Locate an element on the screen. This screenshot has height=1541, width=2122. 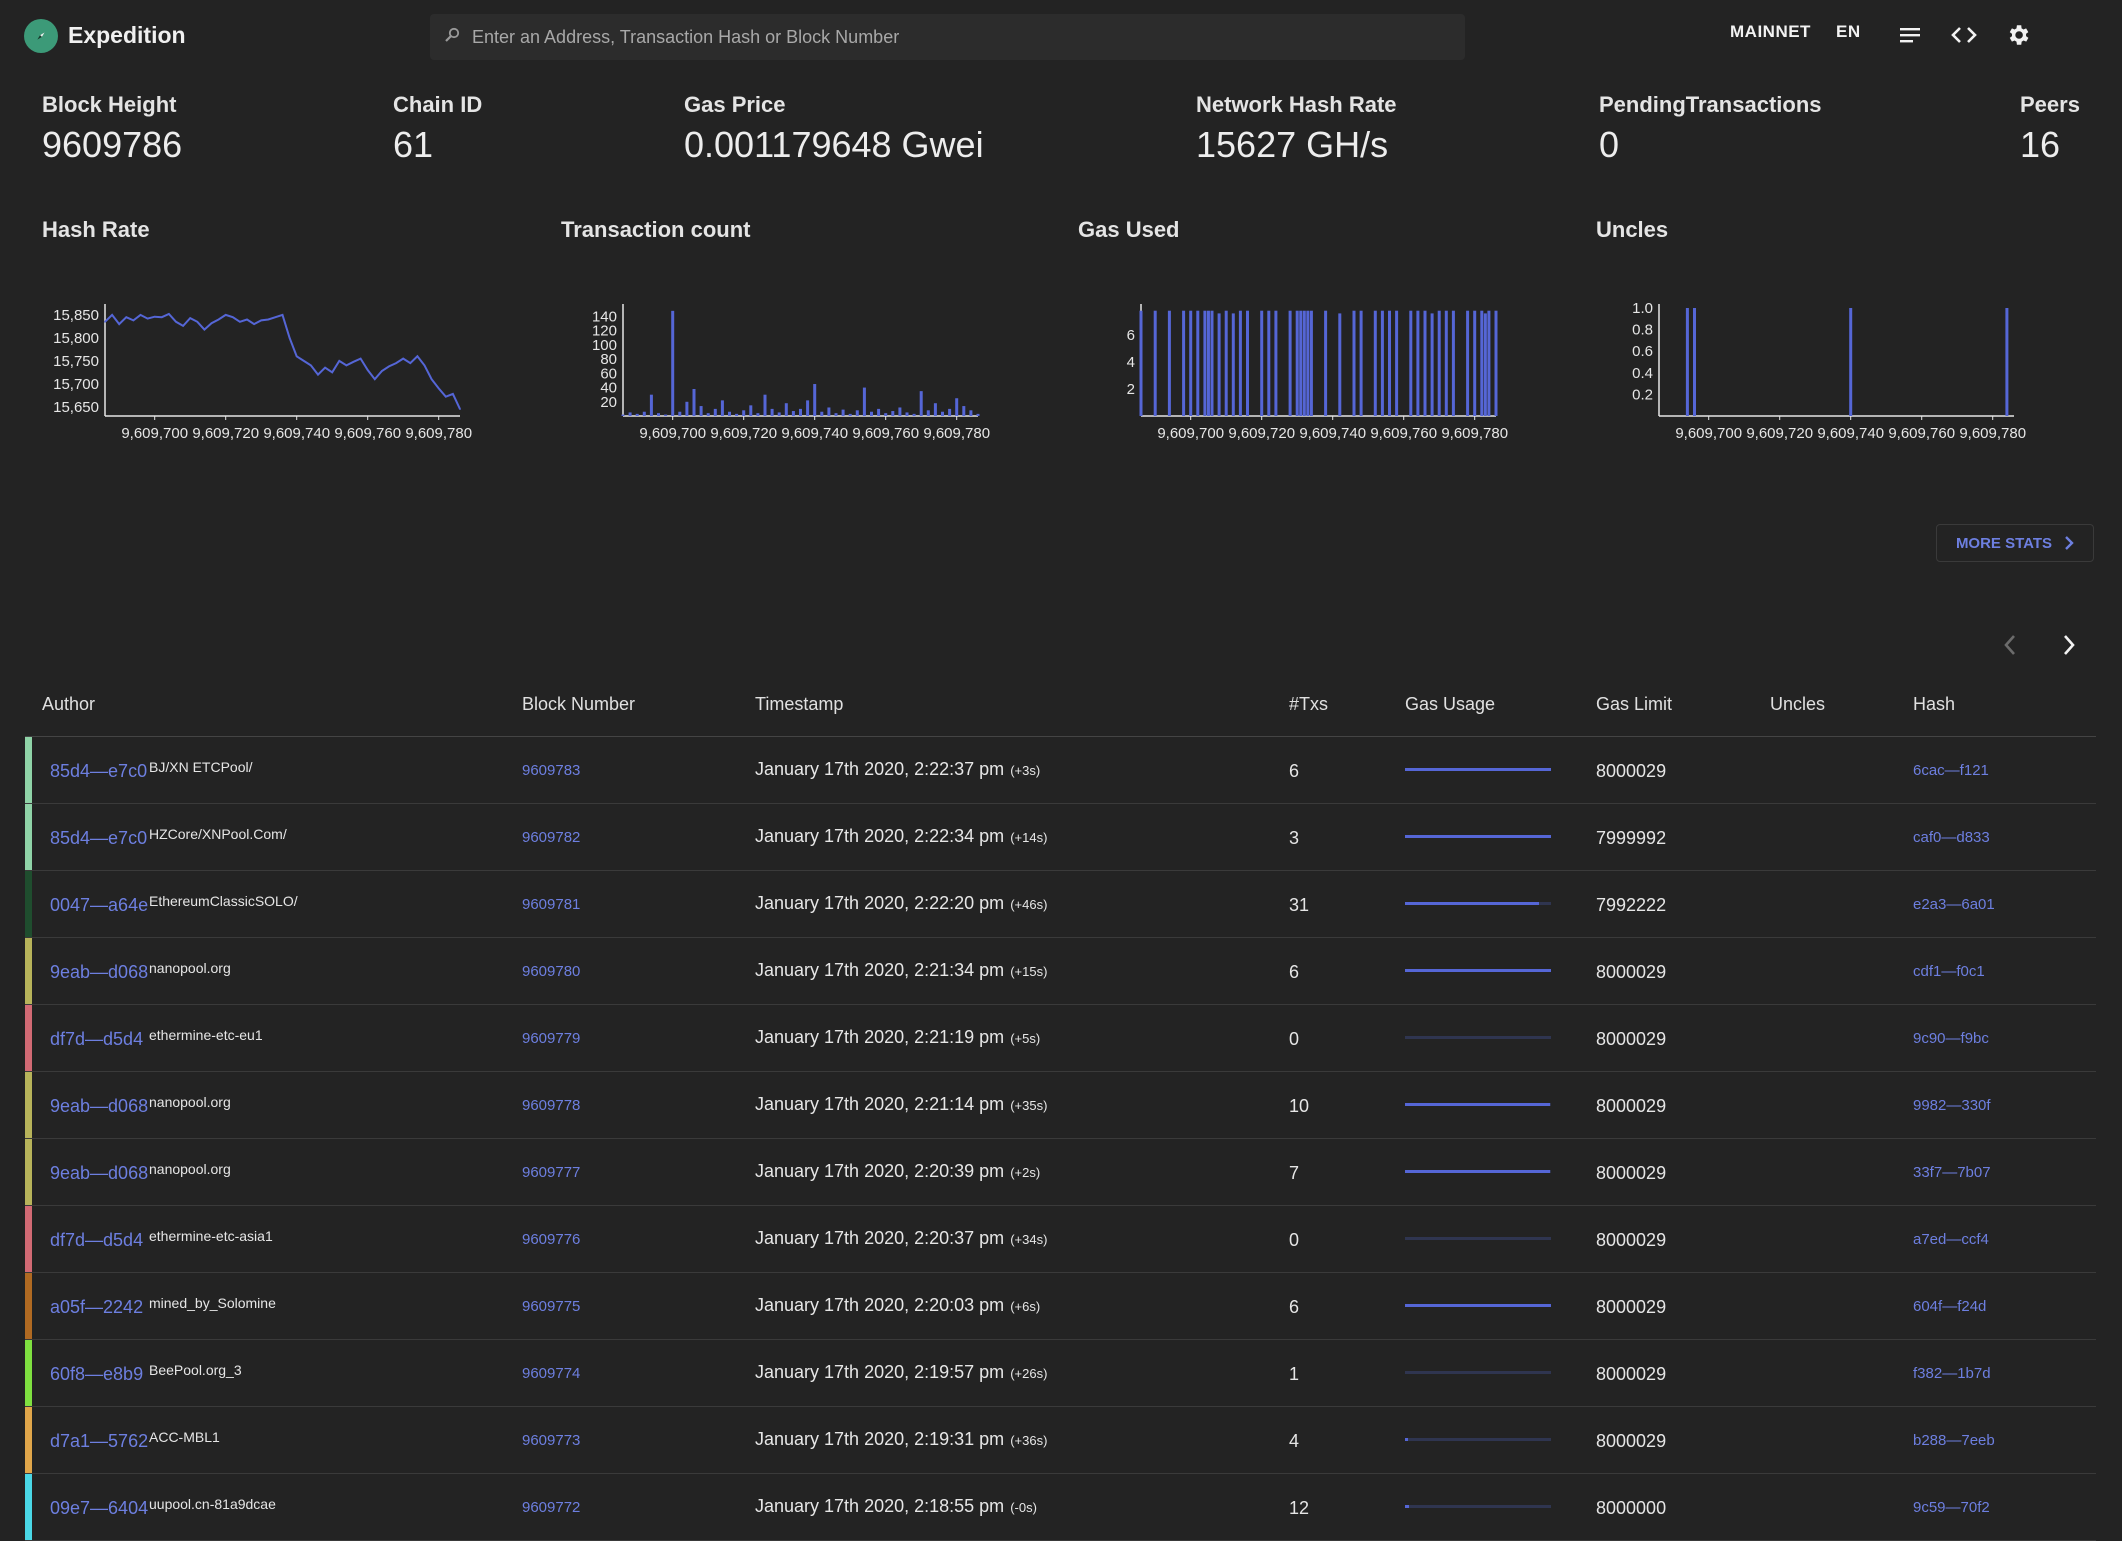
block-number-link: 9609777 is located at coordinates (551, 1172).